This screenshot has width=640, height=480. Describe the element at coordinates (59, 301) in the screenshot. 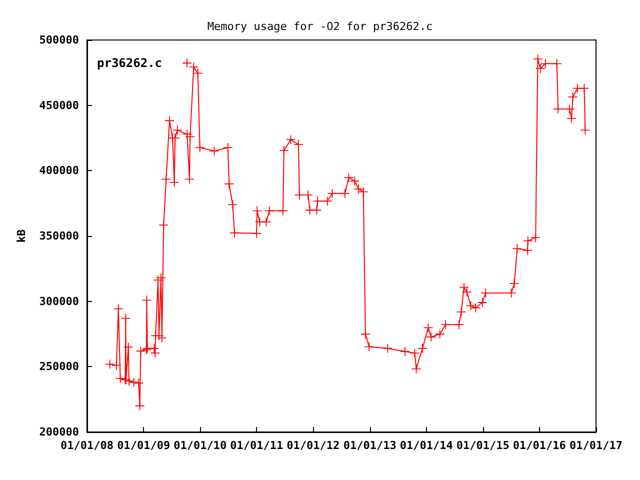

I see `y-tick-label: 300000` at that location.